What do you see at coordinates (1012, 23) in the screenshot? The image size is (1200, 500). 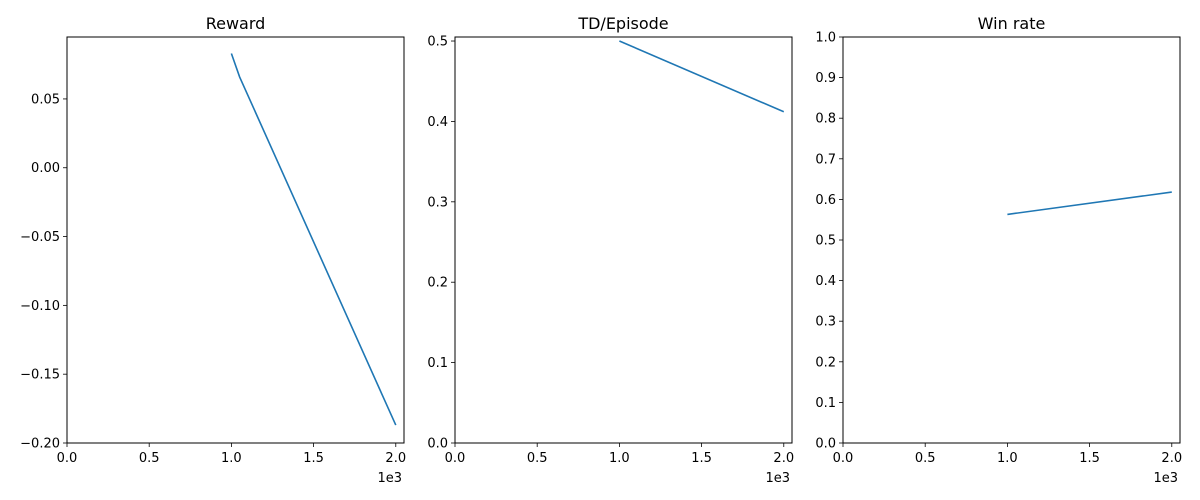 I see `panel-title: Win rate` at bounding box center [1012, 23].